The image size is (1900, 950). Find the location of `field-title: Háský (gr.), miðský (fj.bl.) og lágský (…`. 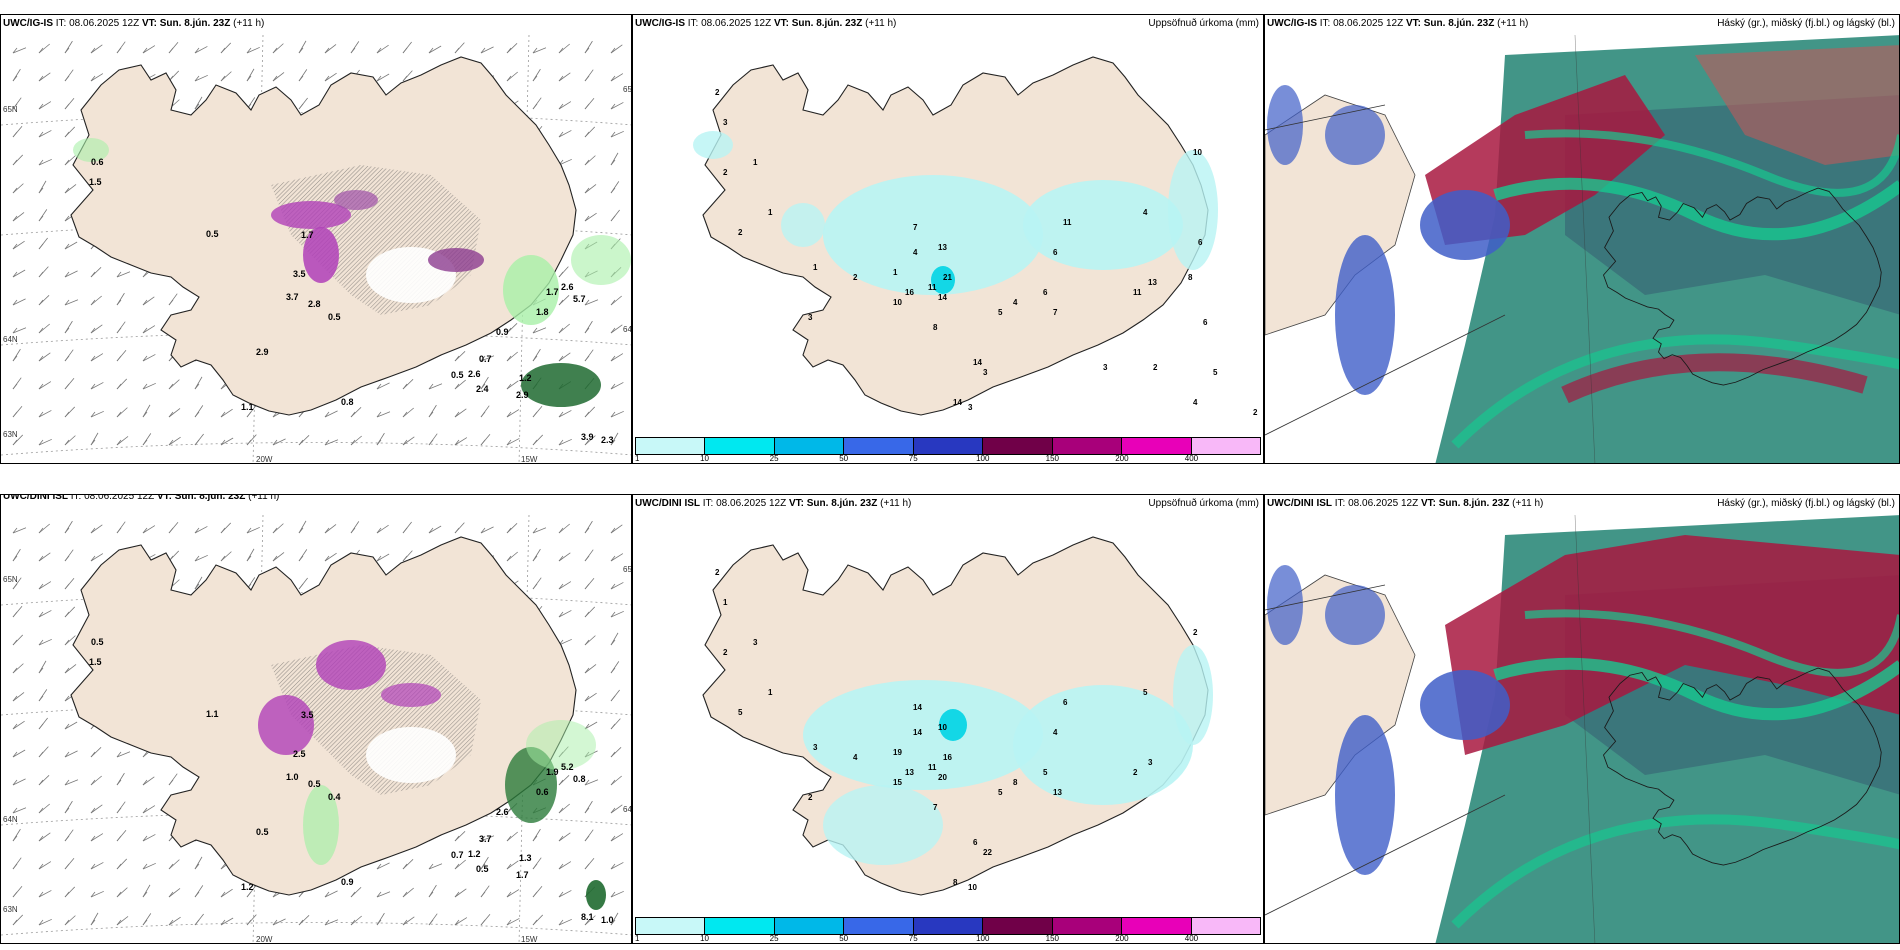

field-title: Háský (gr.), miðský (fj.bl.) og lágský (… is located at coordinates (1806, 23).